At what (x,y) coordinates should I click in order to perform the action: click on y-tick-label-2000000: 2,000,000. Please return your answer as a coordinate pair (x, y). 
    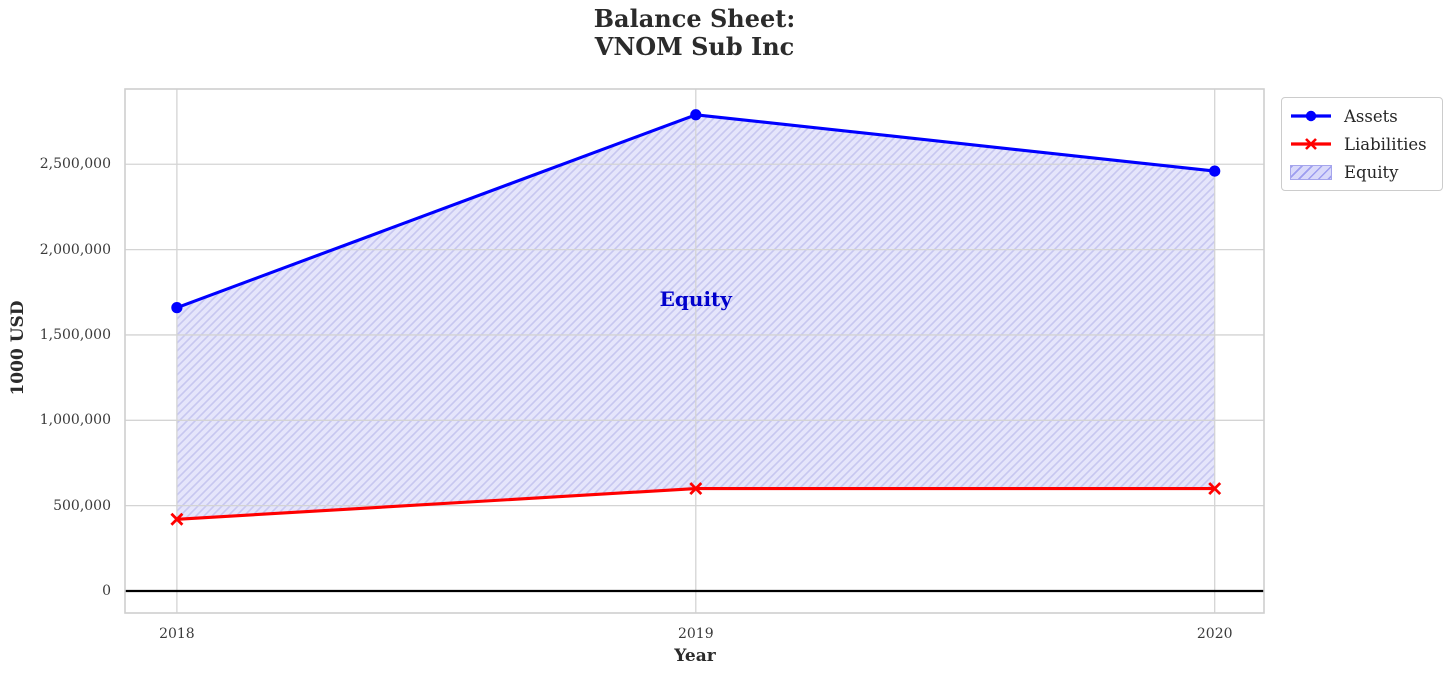
    Looking at the image, I should click on (75, 249).